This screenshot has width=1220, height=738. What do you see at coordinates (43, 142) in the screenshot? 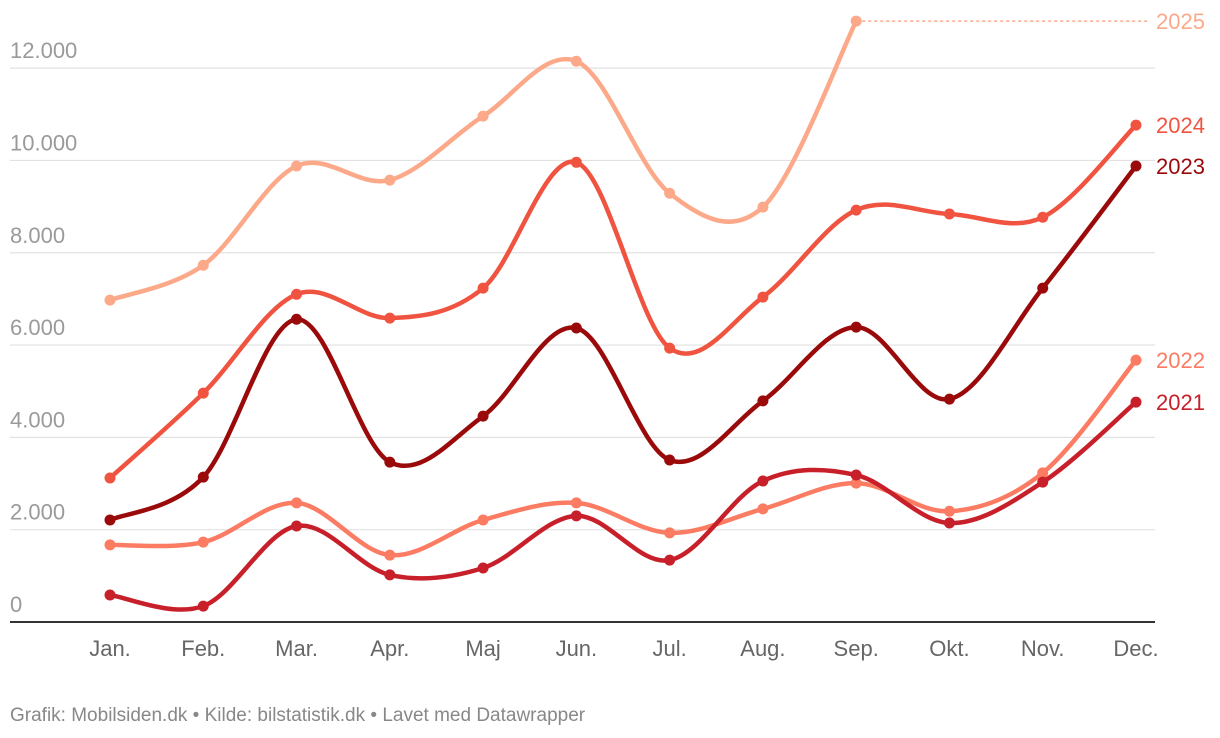
I see `y-tick-label: 10.000` at bounding box center [43, 142].